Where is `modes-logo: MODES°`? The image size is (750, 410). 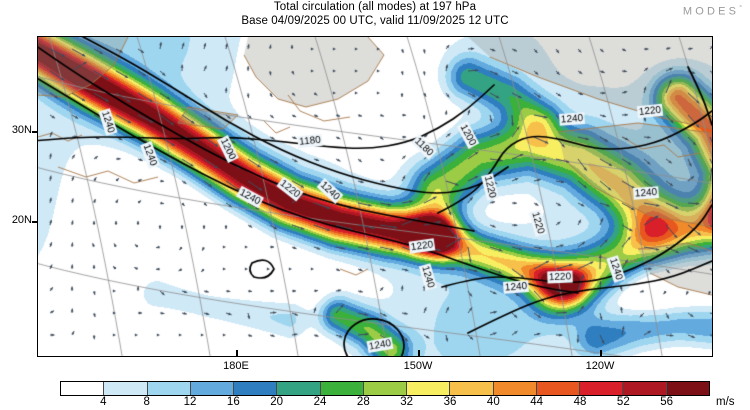
modes-logo: MODES° is located at coordinates (712, 11).